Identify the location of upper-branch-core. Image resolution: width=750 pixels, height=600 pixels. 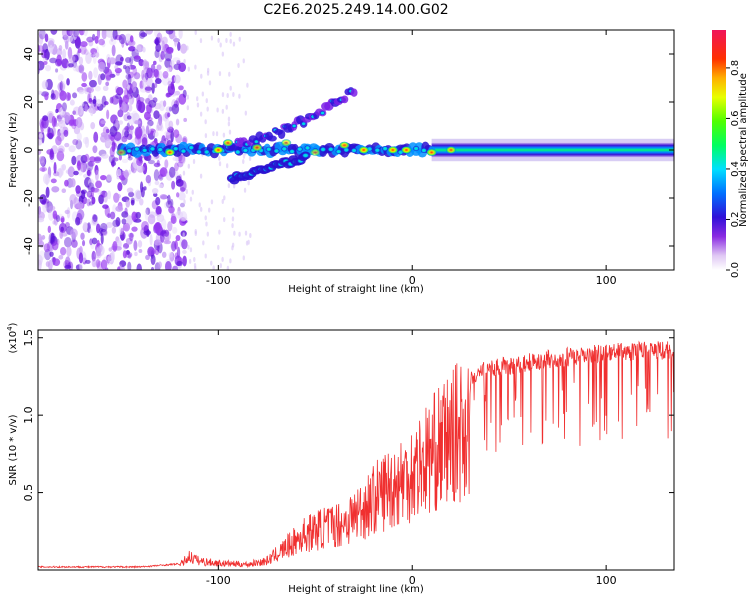
(323, 113).